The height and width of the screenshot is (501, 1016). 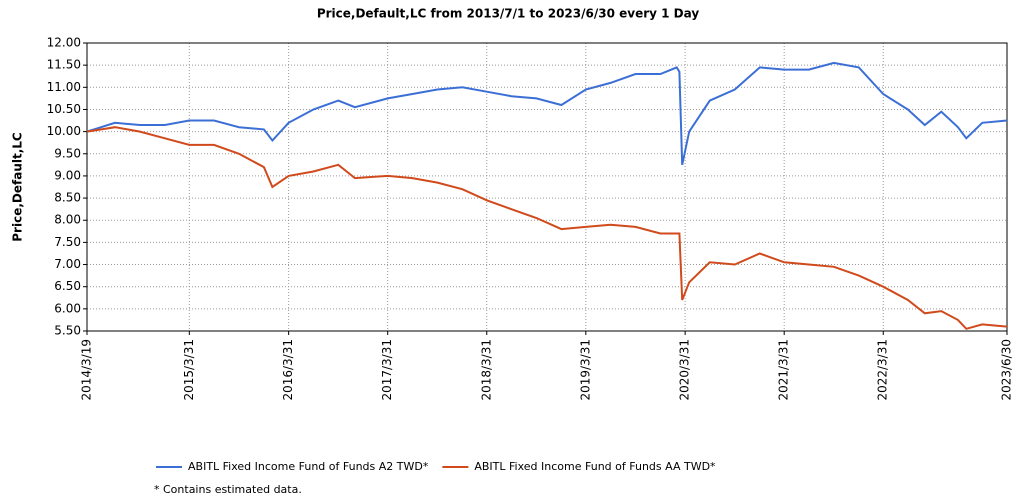 What do you see at coordinates (228, 489) in the screenshot?
I see `footnote: * Contains estimated data.` at bounding box center [228, 489].